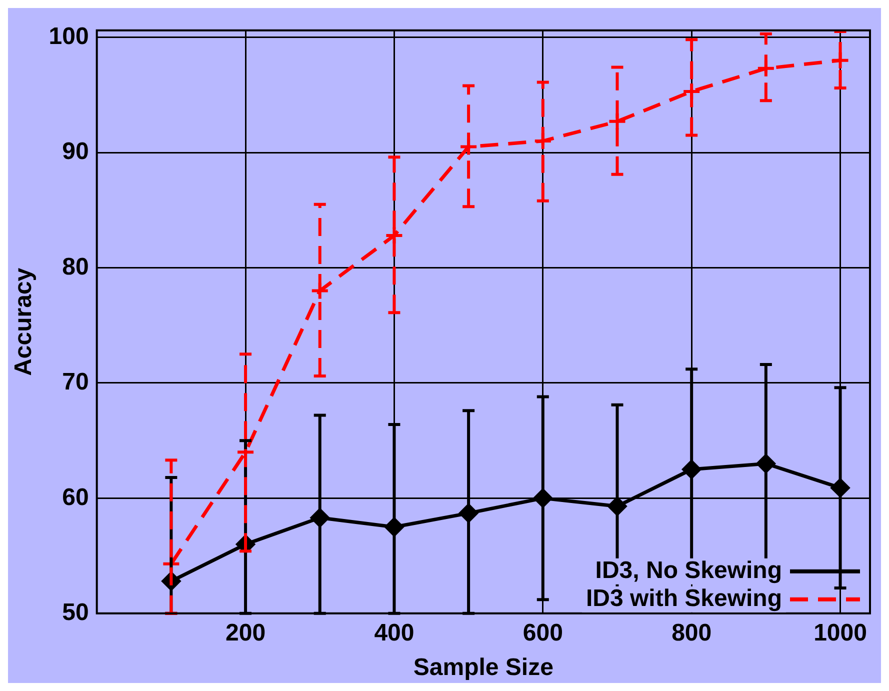 The width and height of the screenshot is (889, 691). I want to click on y-tick-label: 60, so click(75, 497).